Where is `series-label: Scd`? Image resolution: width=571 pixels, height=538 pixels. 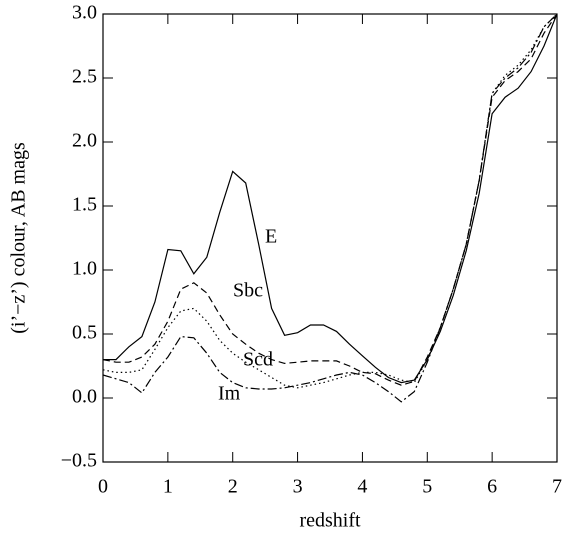
series-label: Scd is located at coordinates (258, 360).